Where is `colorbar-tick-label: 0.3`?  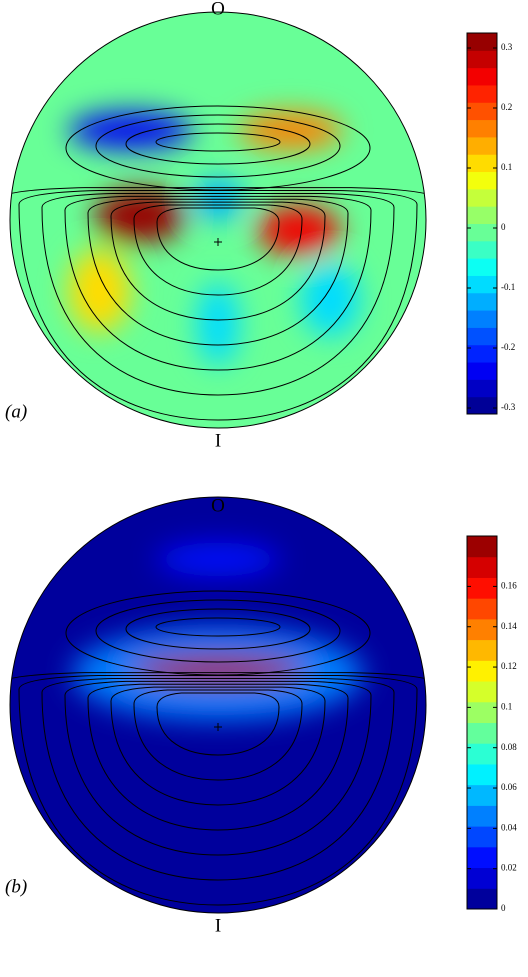
colorbar-tick-label: 0.3 is located at coordinates (507, 47).